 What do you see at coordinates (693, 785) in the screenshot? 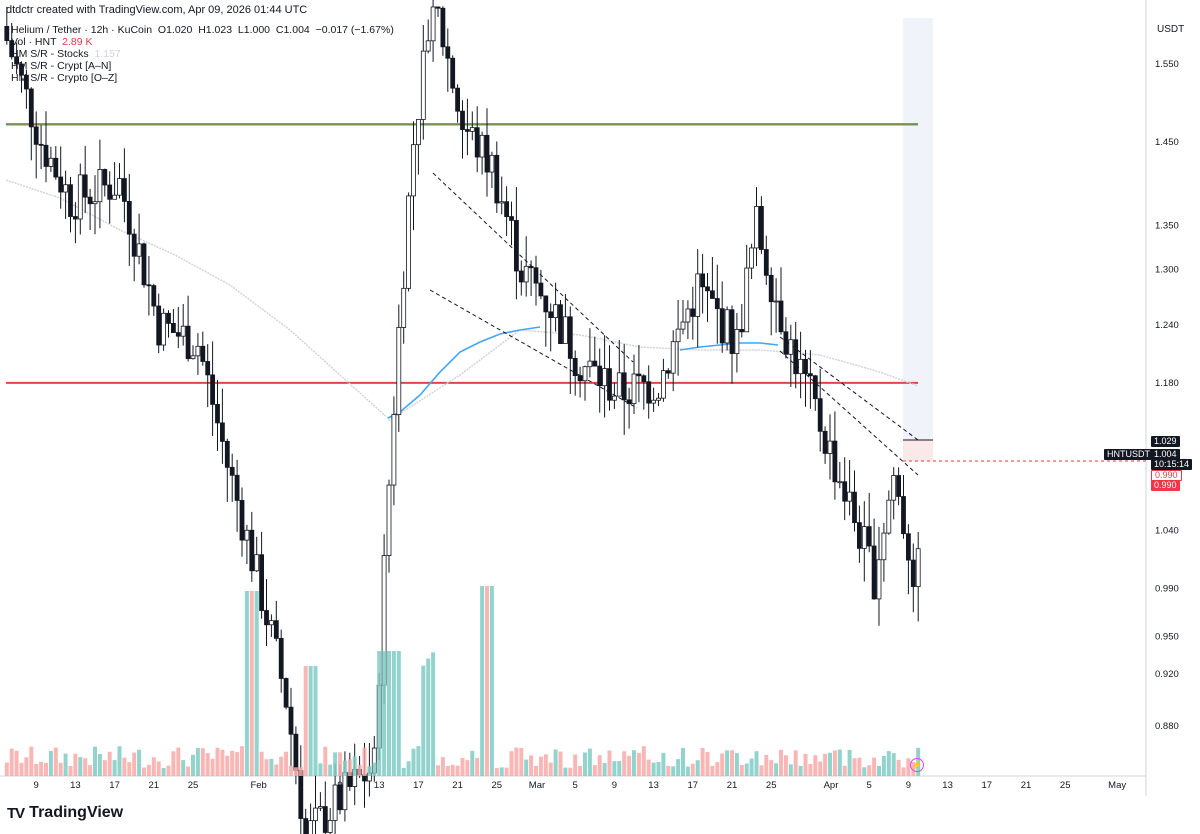
I see `time-tick-label: 17` at bounding box center [693, 785].